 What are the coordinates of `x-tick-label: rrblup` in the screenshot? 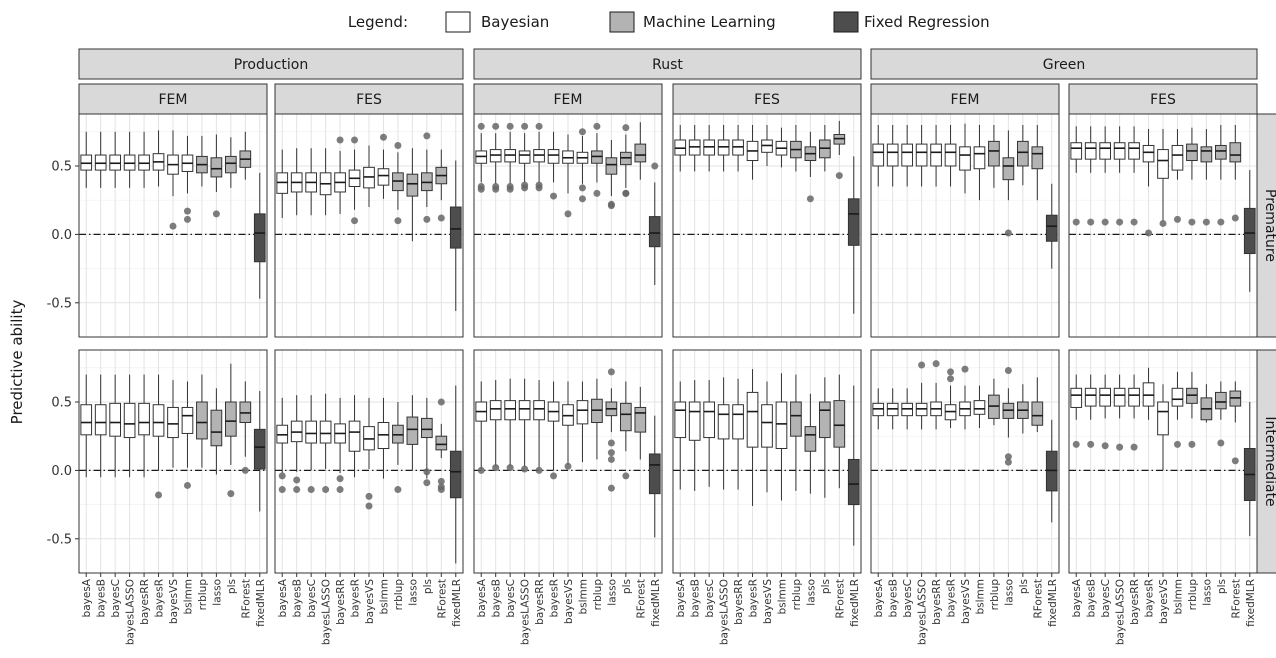 It's located at (399, 595).